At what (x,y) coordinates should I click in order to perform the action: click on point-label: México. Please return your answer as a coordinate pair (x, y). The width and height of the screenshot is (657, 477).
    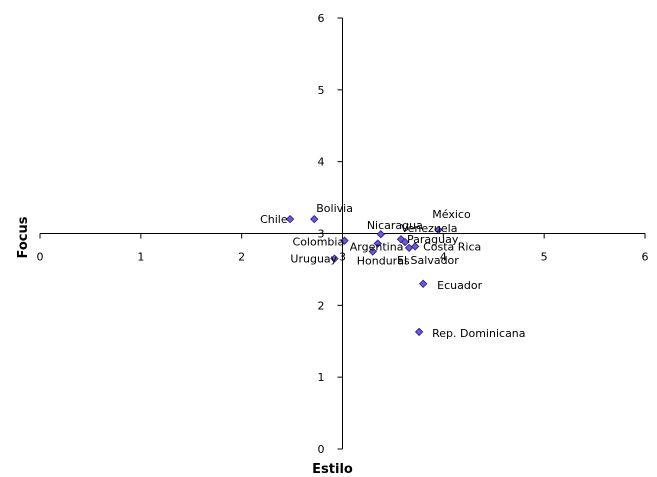
    Looking at the image, I should click on (451, 214).